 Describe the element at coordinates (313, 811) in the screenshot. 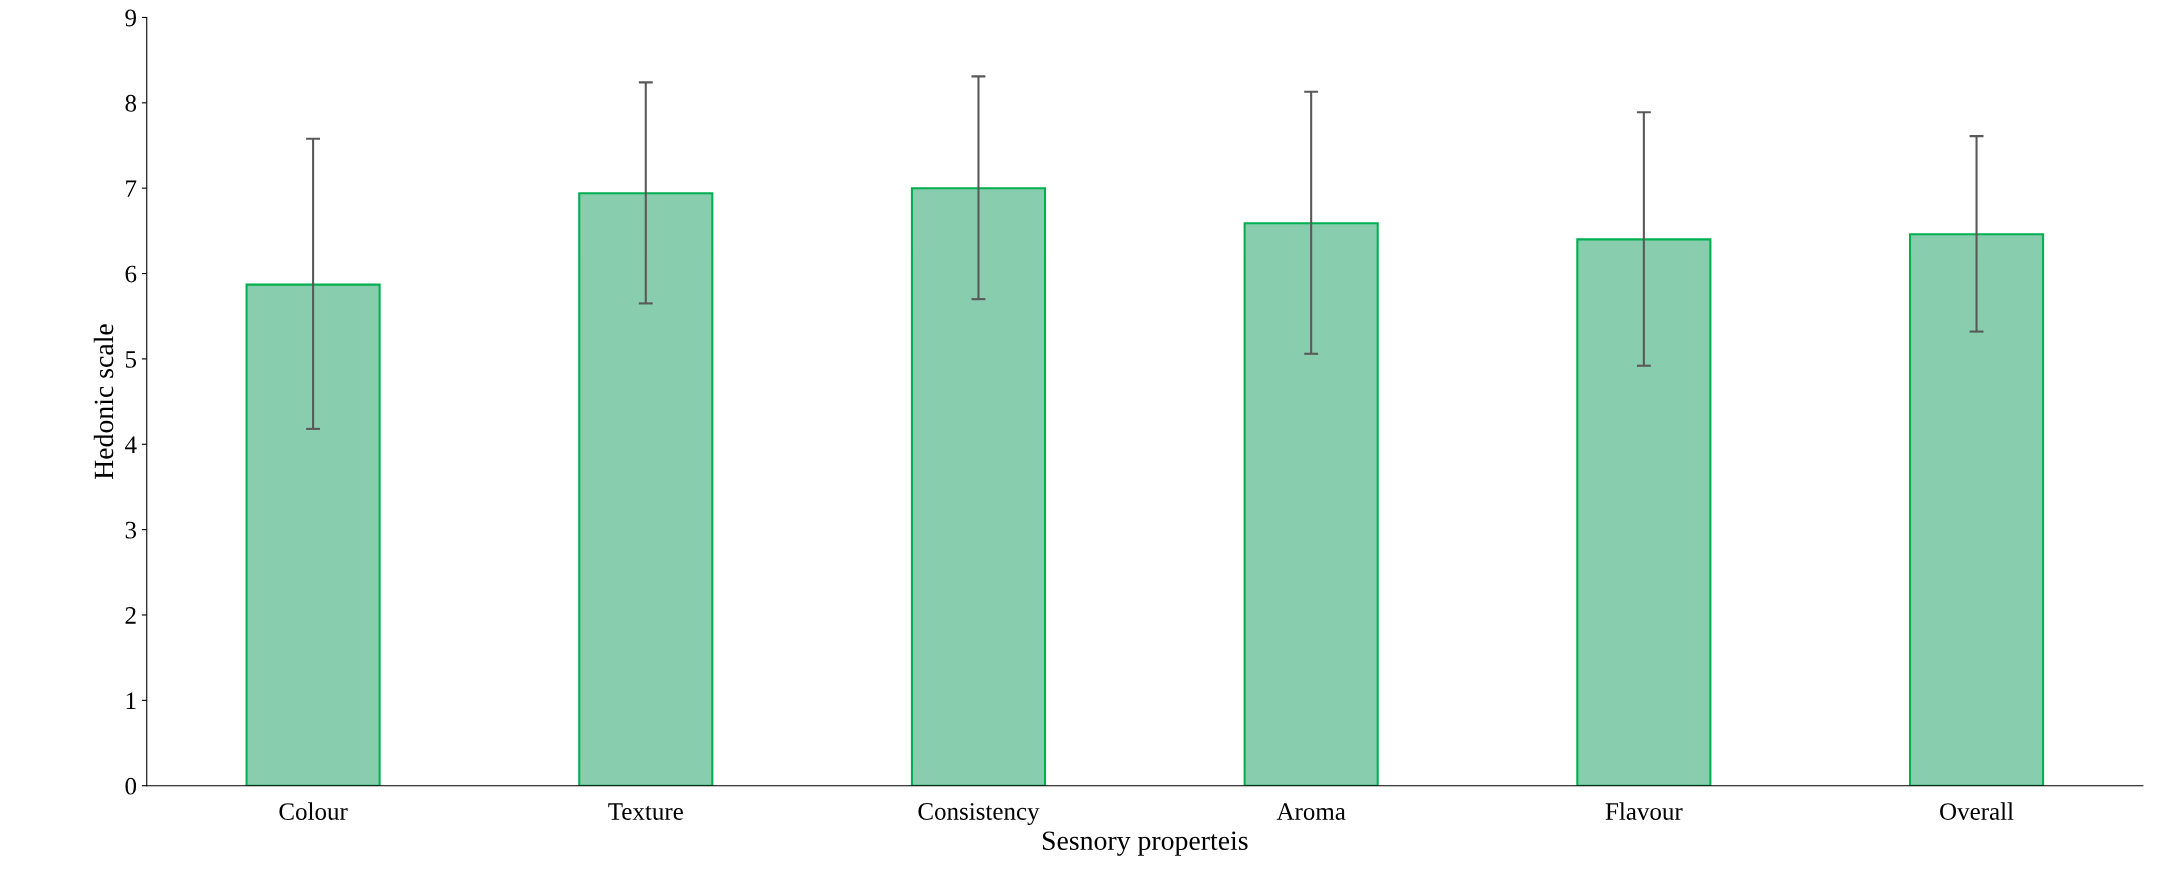

I see `x-tick-label: Colour` at that location.